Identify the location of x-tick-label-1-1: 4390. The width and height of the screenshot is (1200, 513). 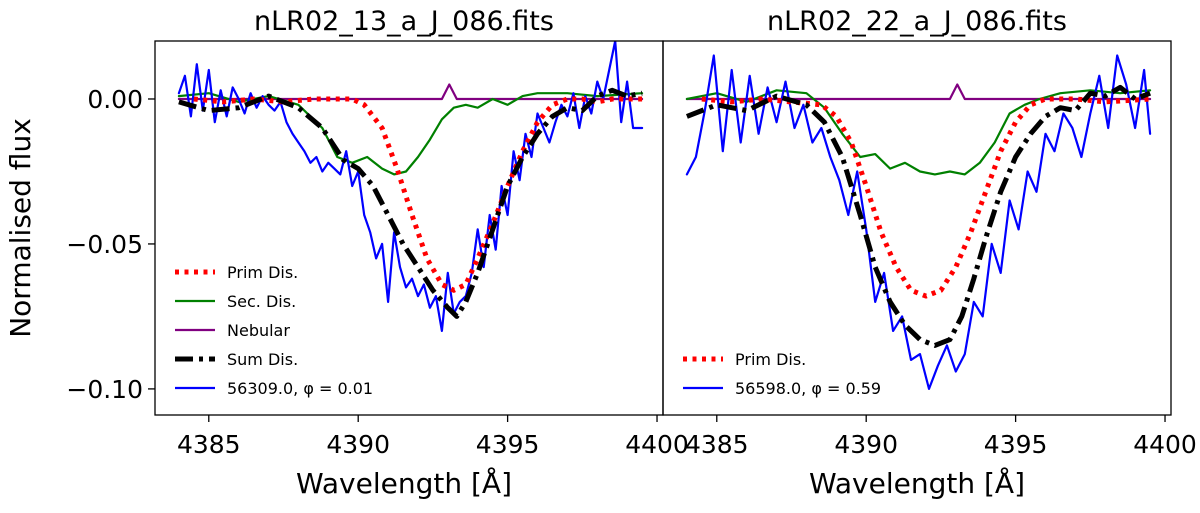
(866, 444).